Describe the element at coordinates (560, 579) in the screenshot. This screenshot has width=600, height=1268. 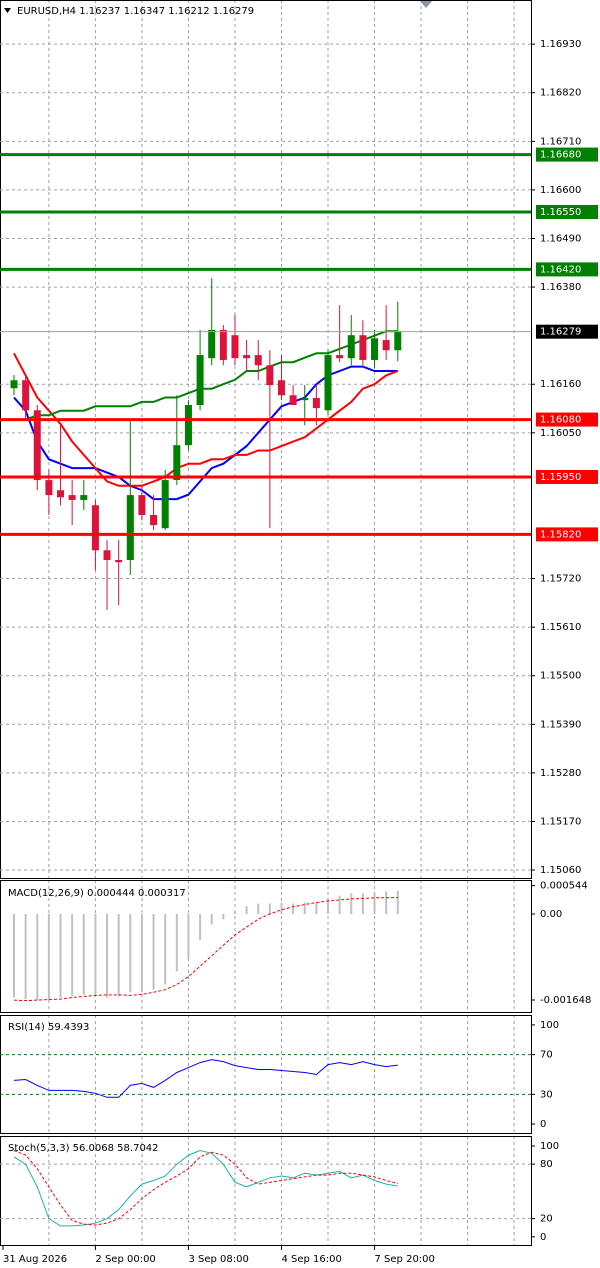
I see `y-tick-label: 1.15720` at that location.